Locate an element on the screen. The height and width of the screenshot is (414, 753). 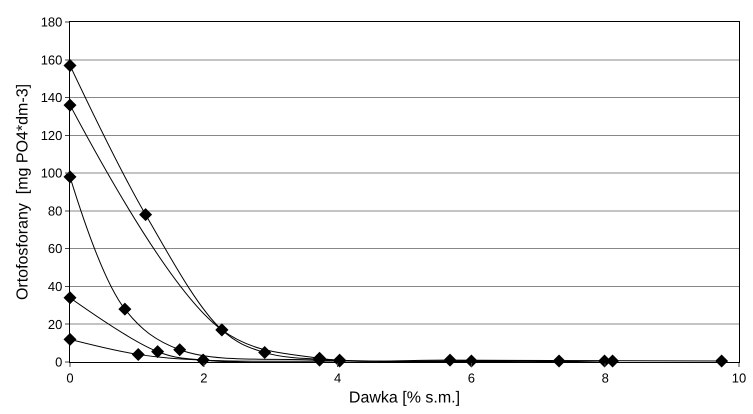
x-axis-title: Dawka [% s.m.] is located at coordinates (404, 397).